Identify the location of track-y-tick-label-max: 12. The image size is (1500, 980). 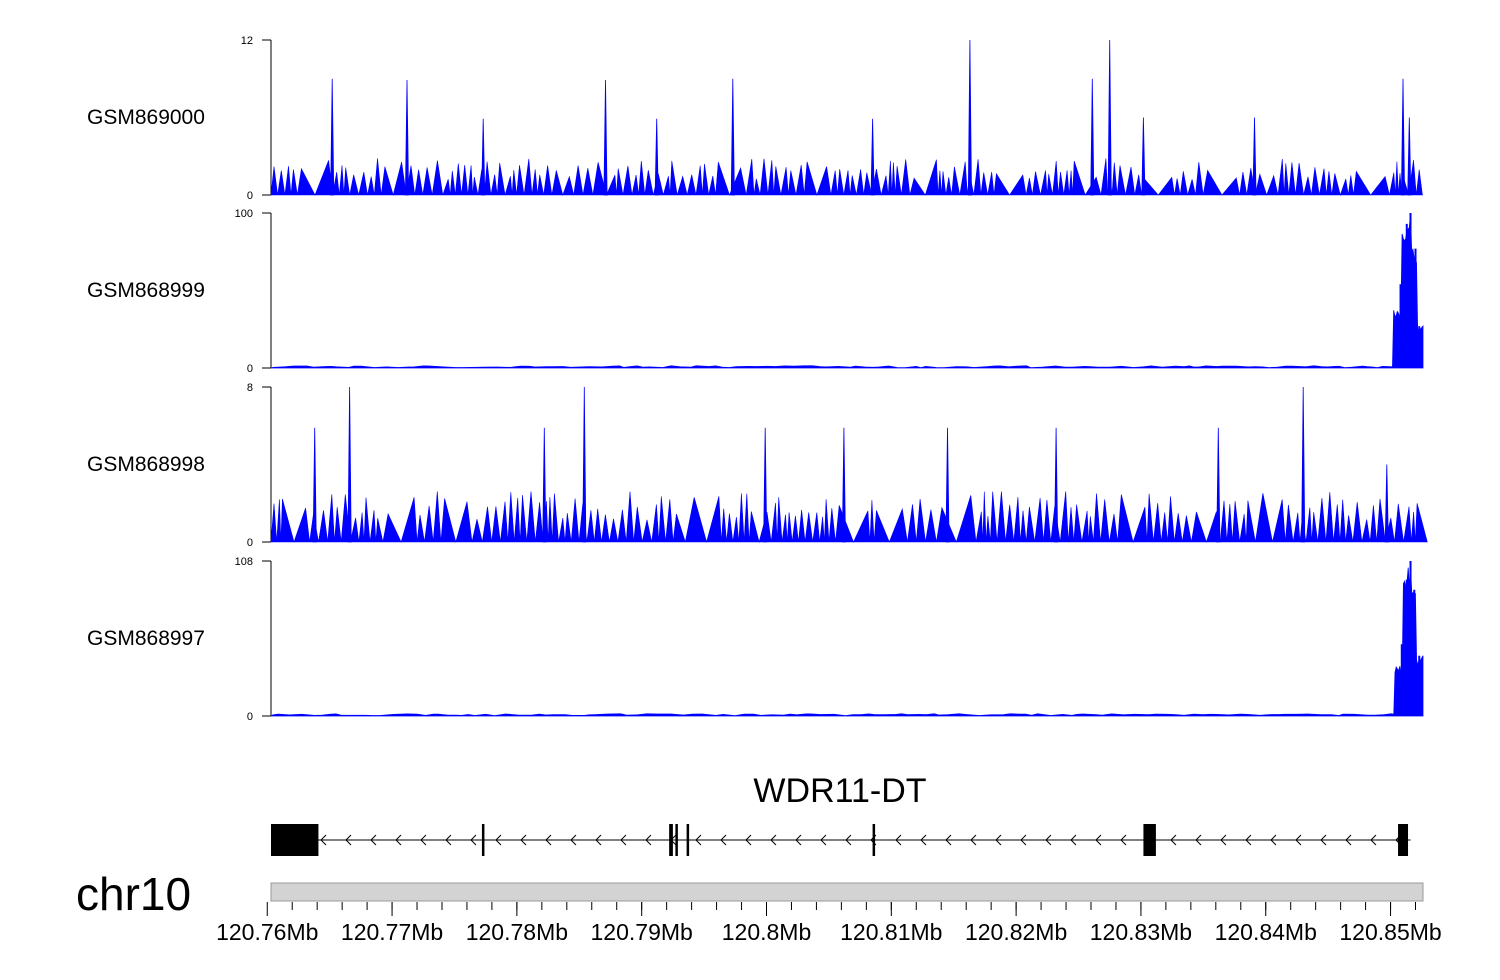
(247, 41).